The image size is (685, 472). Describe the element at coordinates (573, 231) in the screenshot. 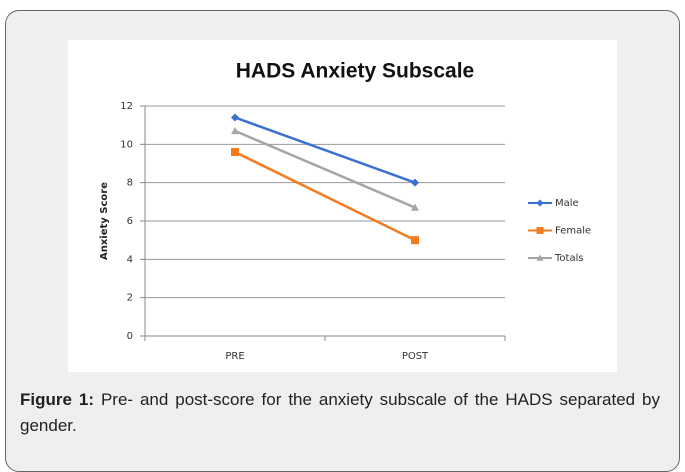

I see `legend-label: Female` at that location.